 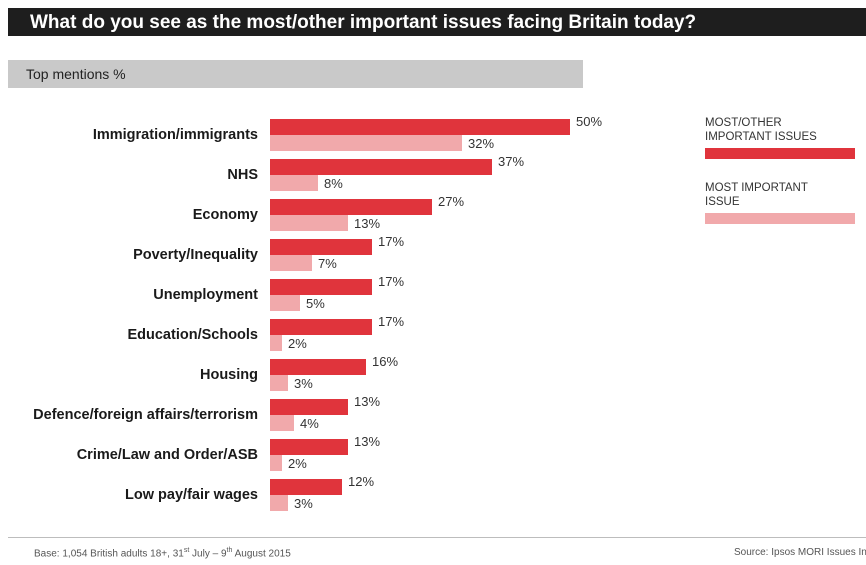 I want to click on bar-most-other-unemployment, so click(x=321, y=287).